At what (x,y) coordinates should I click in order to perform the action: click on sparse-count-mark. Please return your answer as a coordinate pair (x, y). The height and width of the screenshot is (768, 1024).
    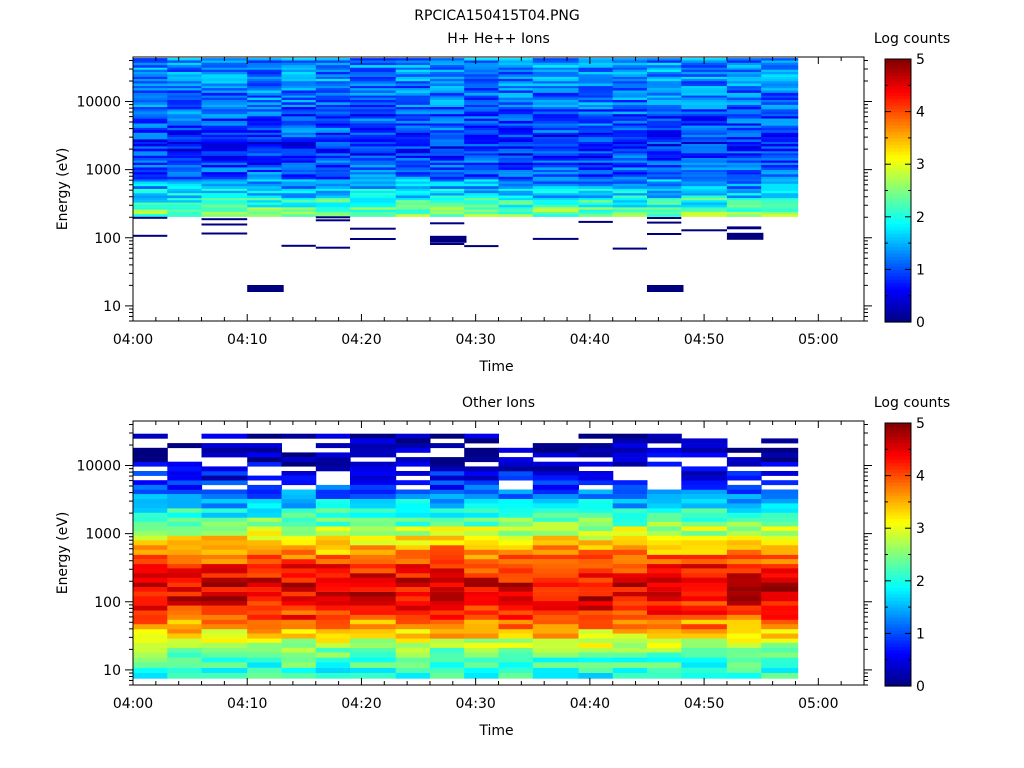
    Looking at the image, I should click on (224, 224).